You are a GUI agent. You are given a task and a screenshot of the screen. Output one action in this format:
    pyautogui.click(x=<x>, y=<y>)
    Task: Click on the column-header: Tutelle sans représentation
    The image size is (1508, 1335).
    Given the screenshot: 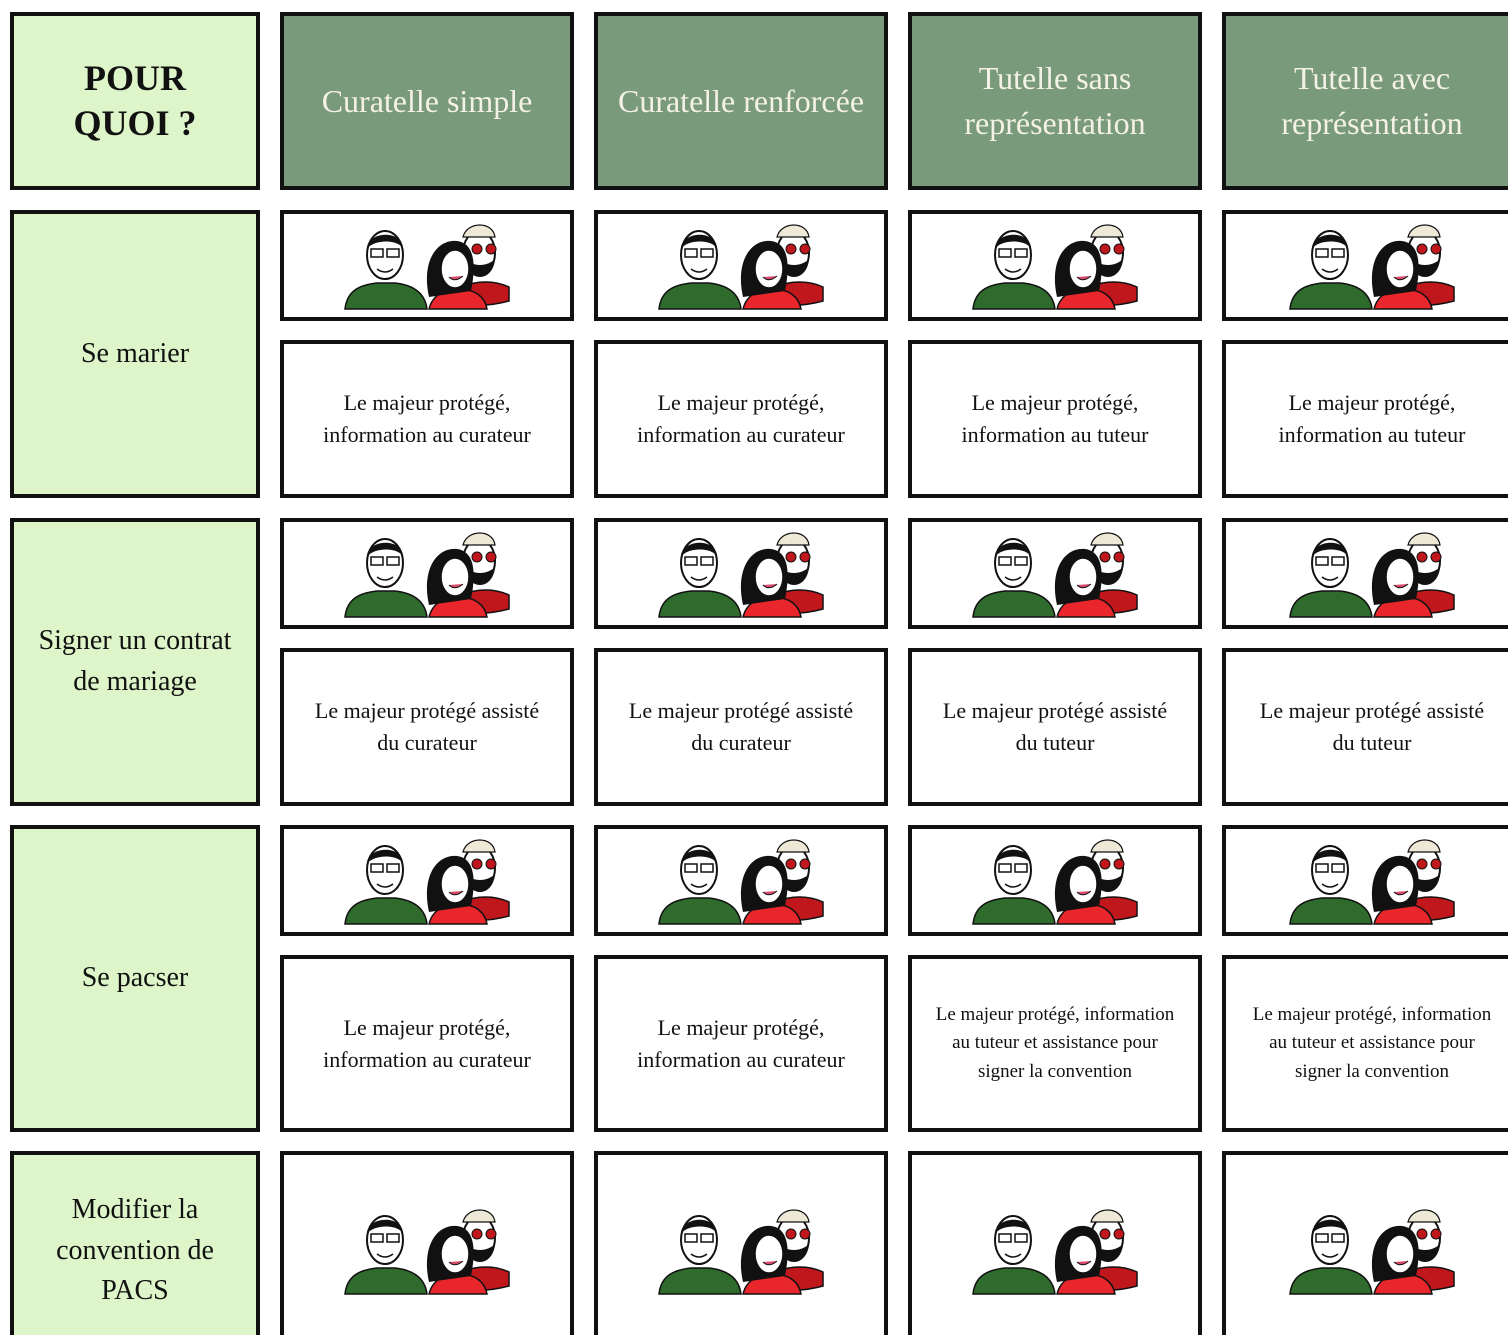 What is the action you would take?
    pyautogui.click(x=1055, y=101)
    